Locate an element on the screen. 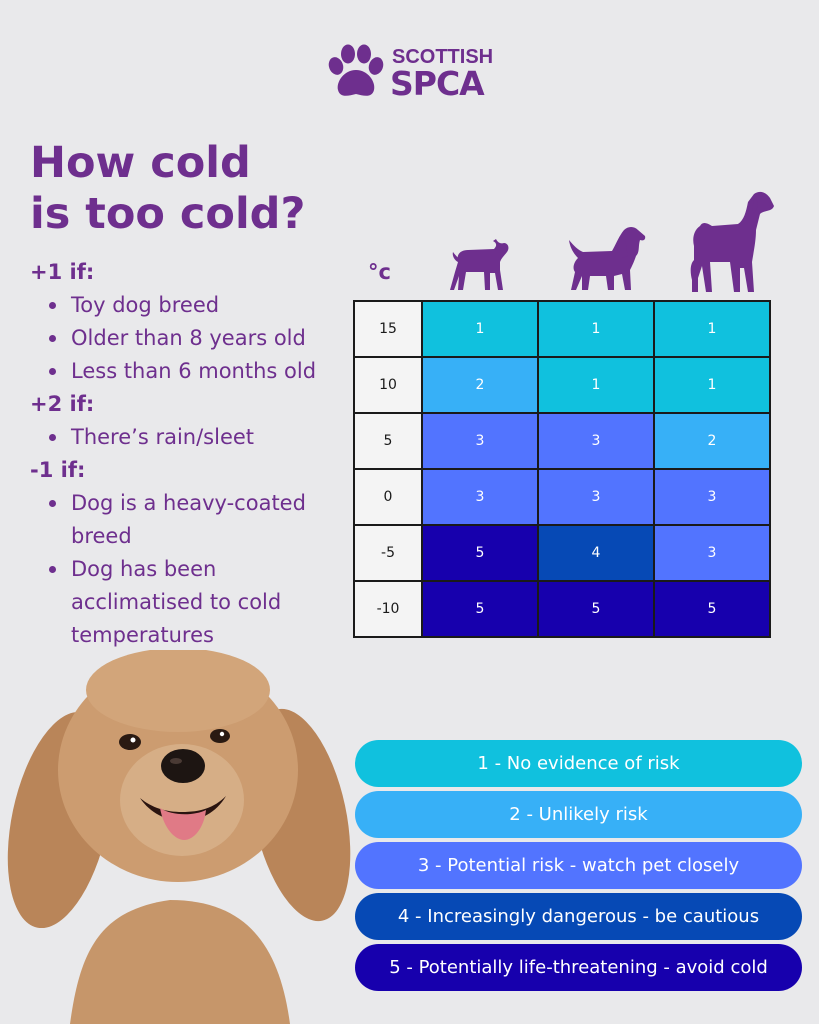  rule-item-toy-breed: Toy dog breed is located at coordinates (190, 305).